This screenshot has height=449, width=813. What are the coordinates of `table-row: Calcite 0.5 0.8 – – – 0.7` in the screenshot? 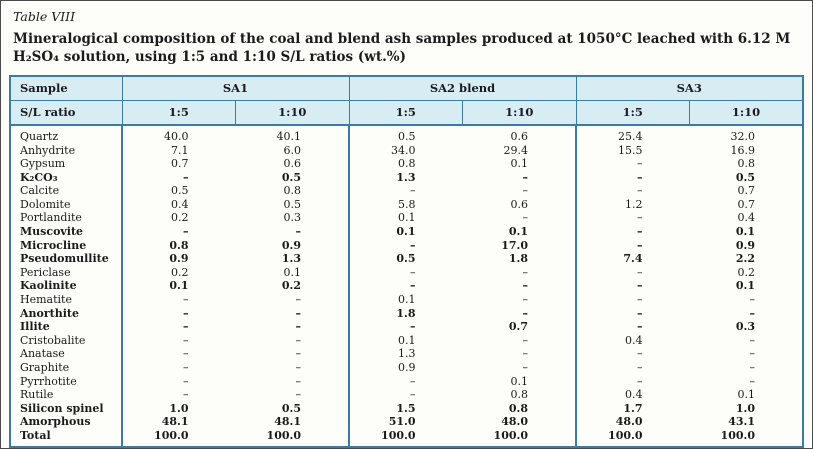 It's located at (406, 191).